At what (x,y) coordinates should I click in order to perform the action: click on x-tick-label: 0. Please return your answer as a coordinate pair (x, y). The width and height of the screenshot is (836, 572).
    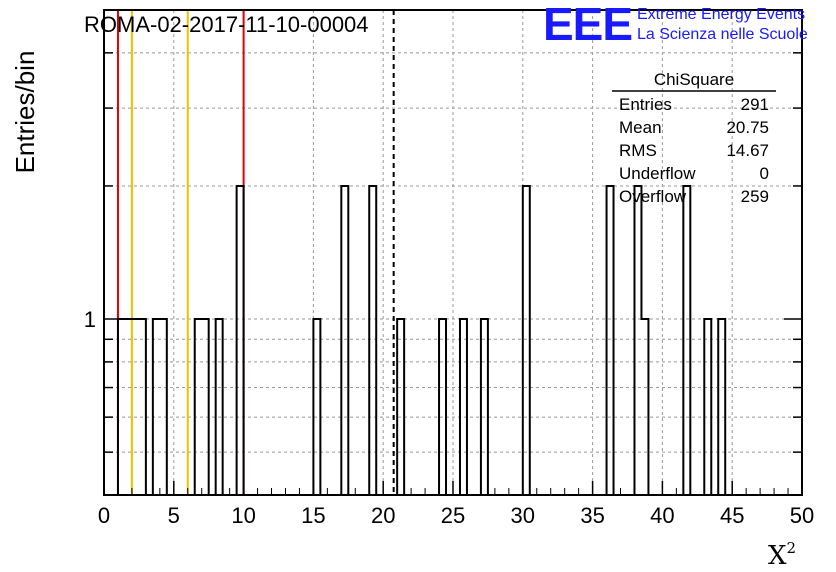
    Looking at the image, I should click on (104, 515).